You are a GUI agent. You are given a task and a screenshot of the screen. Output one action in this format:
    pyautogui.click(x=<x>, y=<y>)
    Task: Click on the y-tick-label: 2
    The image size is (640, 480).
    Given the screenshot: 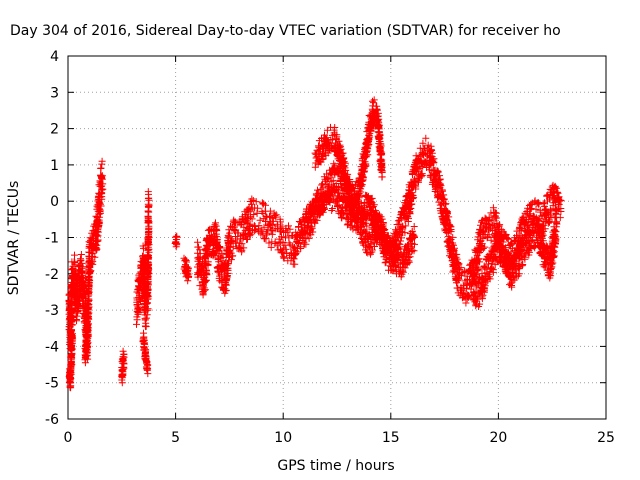 What is the action you would take?
    pyautogui.click(x=54, y=130)
    